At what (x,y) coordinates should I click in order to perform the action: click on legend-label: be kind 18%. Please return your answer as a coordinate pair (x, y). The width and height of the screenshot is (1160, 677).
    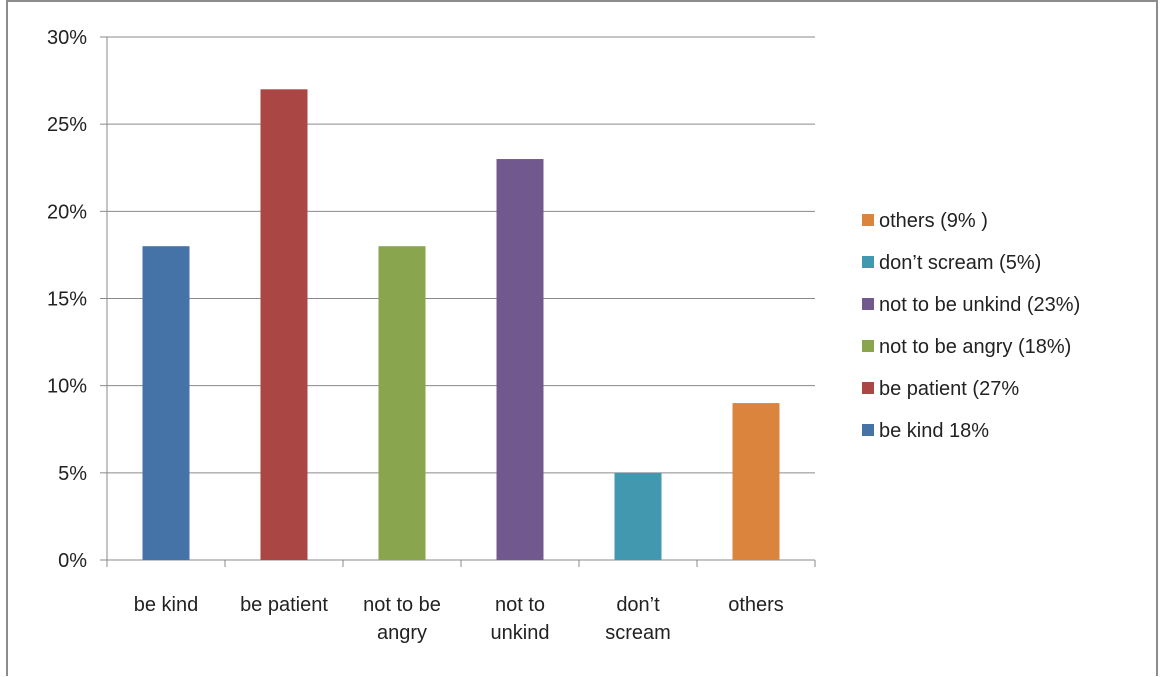
    Looking at the image, I should click on (934, 431).